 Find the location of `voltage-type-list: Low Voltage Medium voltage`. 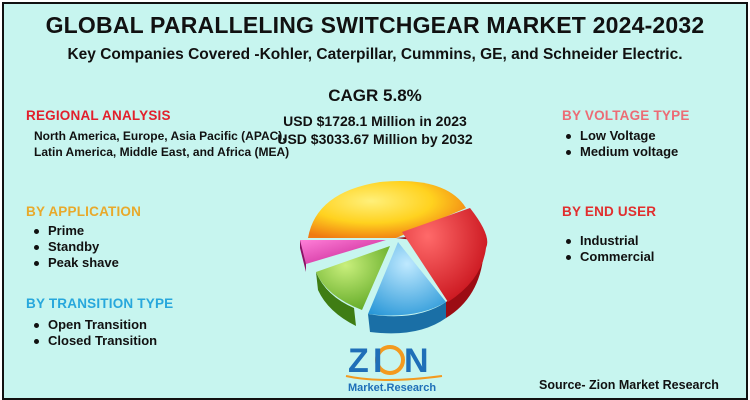

voltage-type-list: Low Voltage Medium voltage is located at coordinates (621, 144).